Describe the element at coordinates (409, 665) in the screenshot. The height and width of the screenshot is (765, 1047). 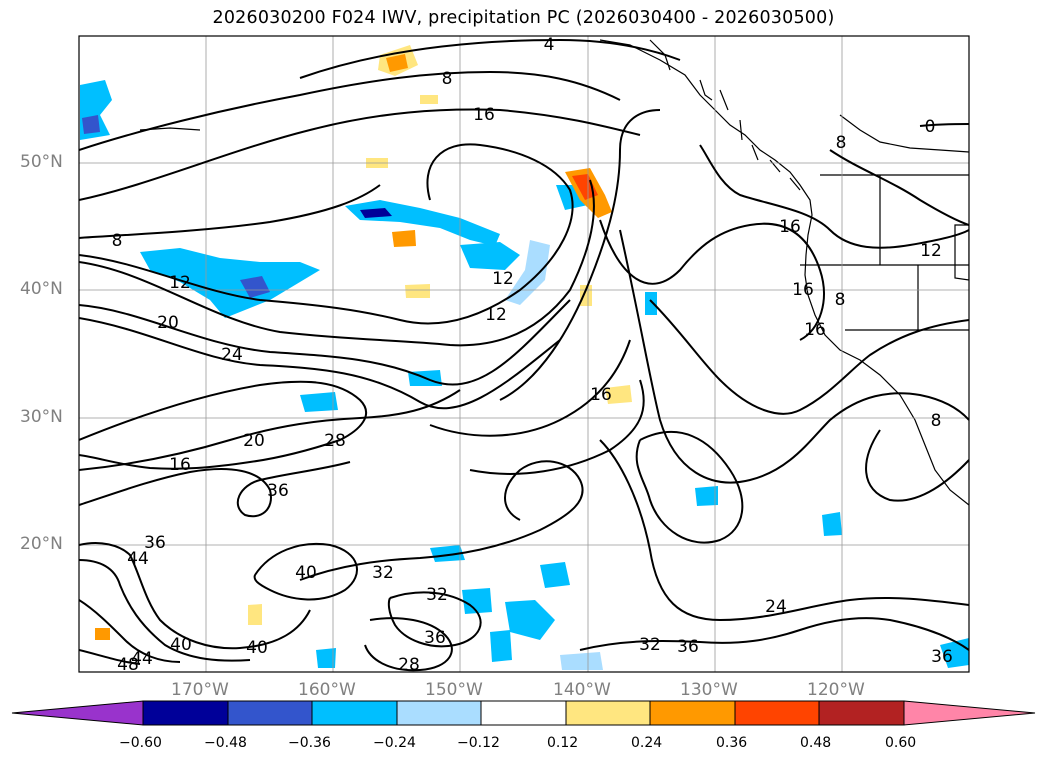
I see `contour-label: 28` at that location.